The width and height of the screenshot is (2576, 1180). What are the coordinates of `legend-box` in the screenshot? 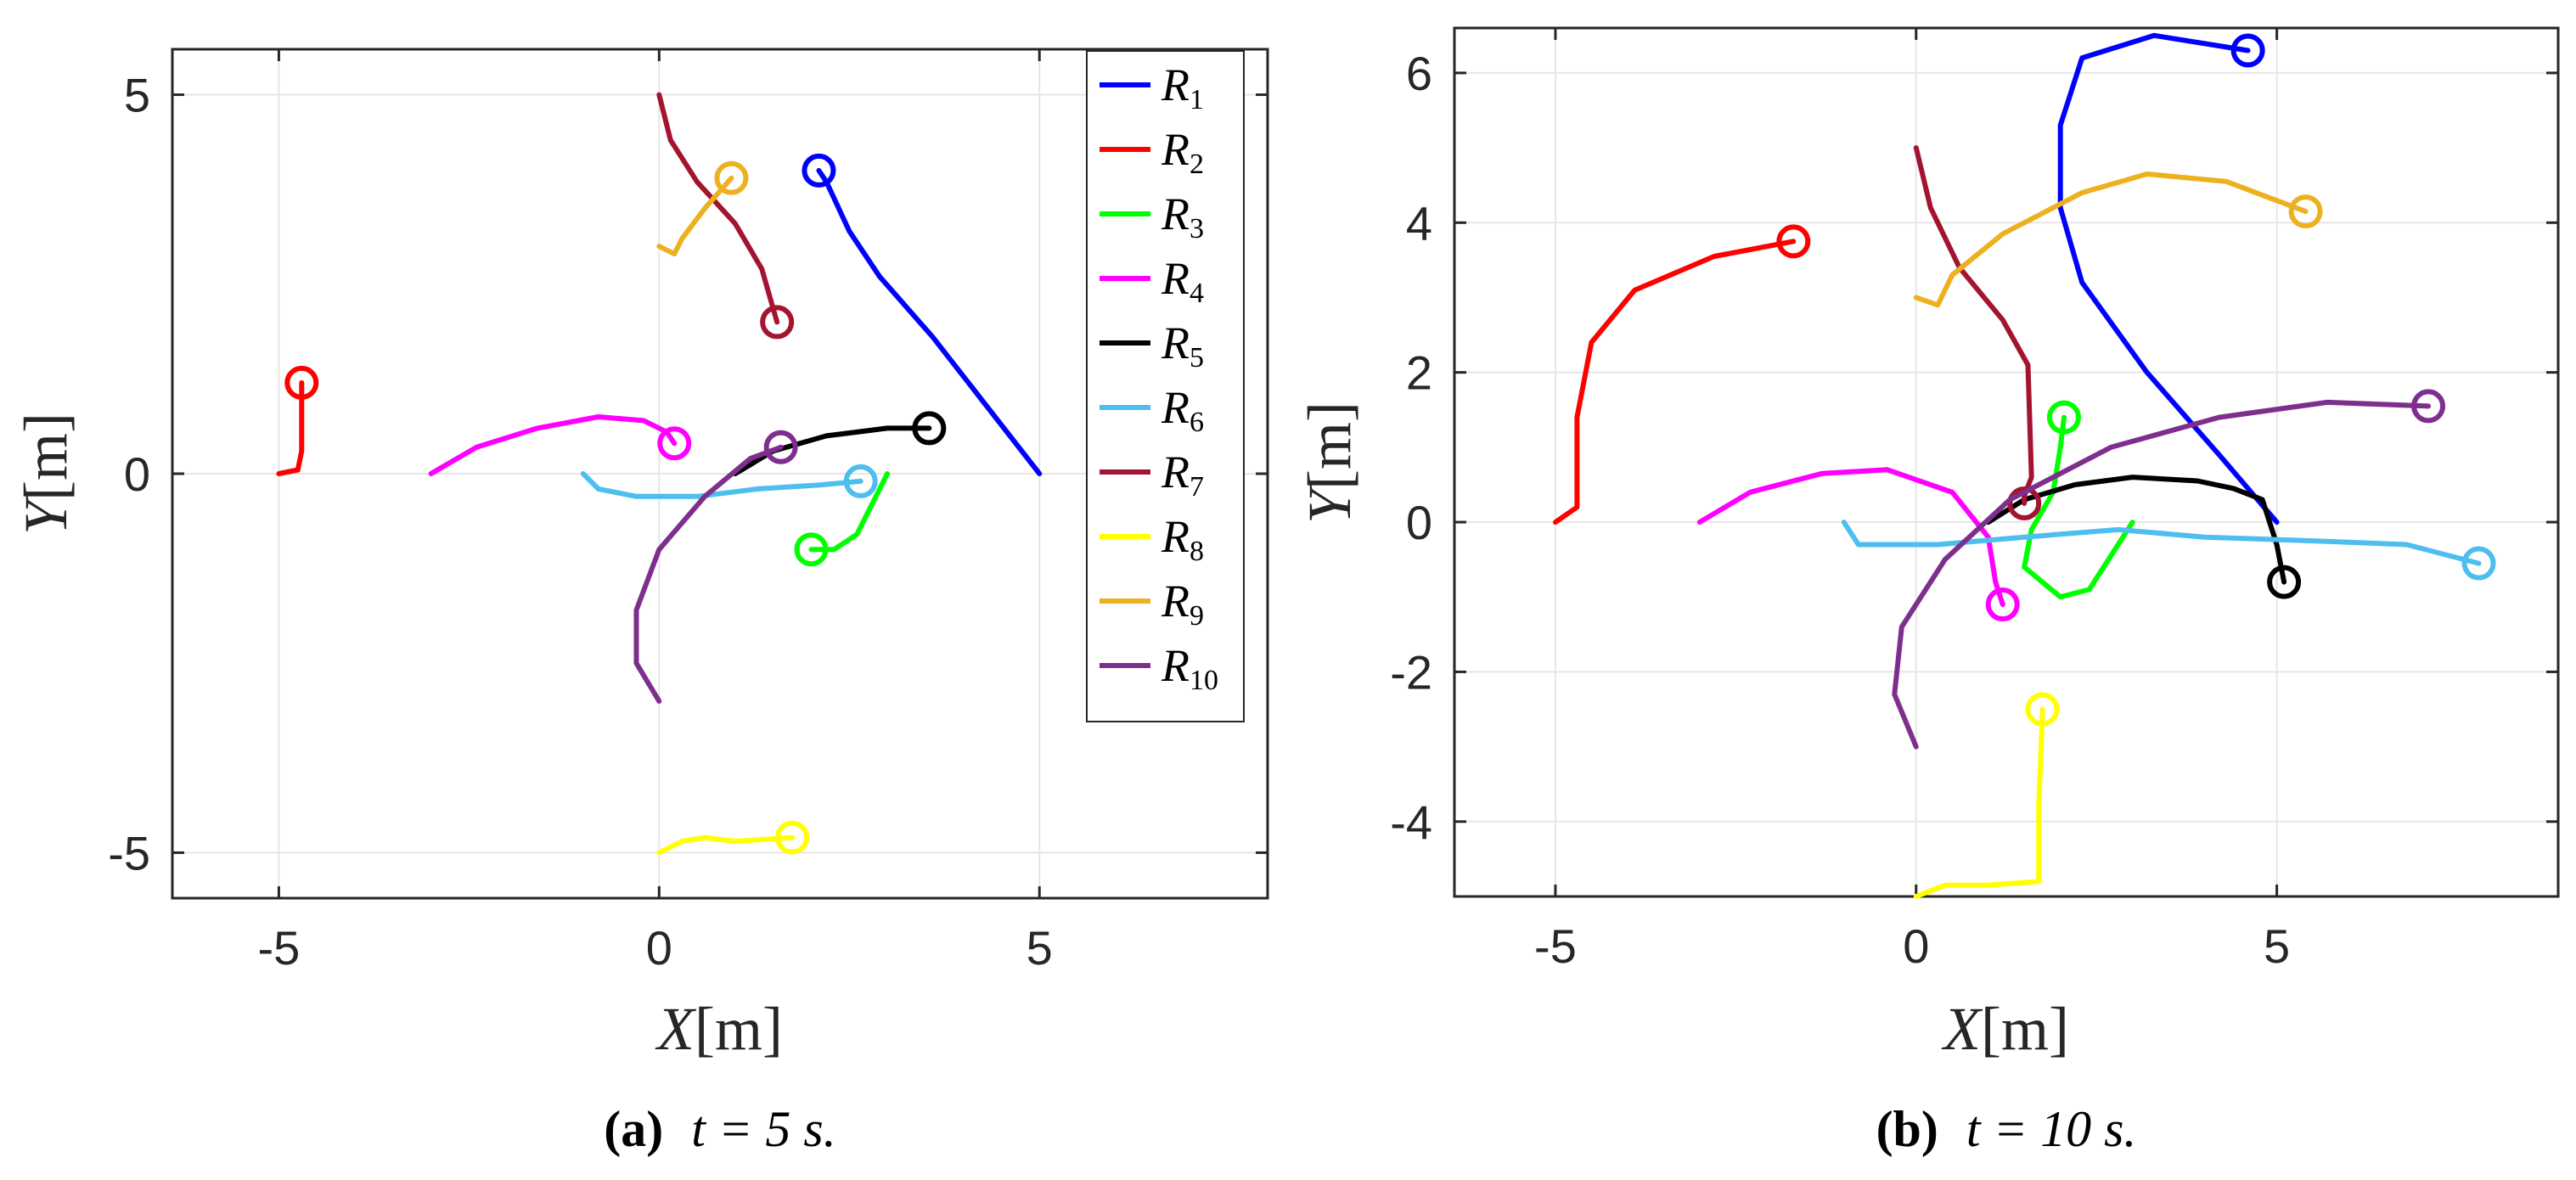 It's located at (1165, 386).